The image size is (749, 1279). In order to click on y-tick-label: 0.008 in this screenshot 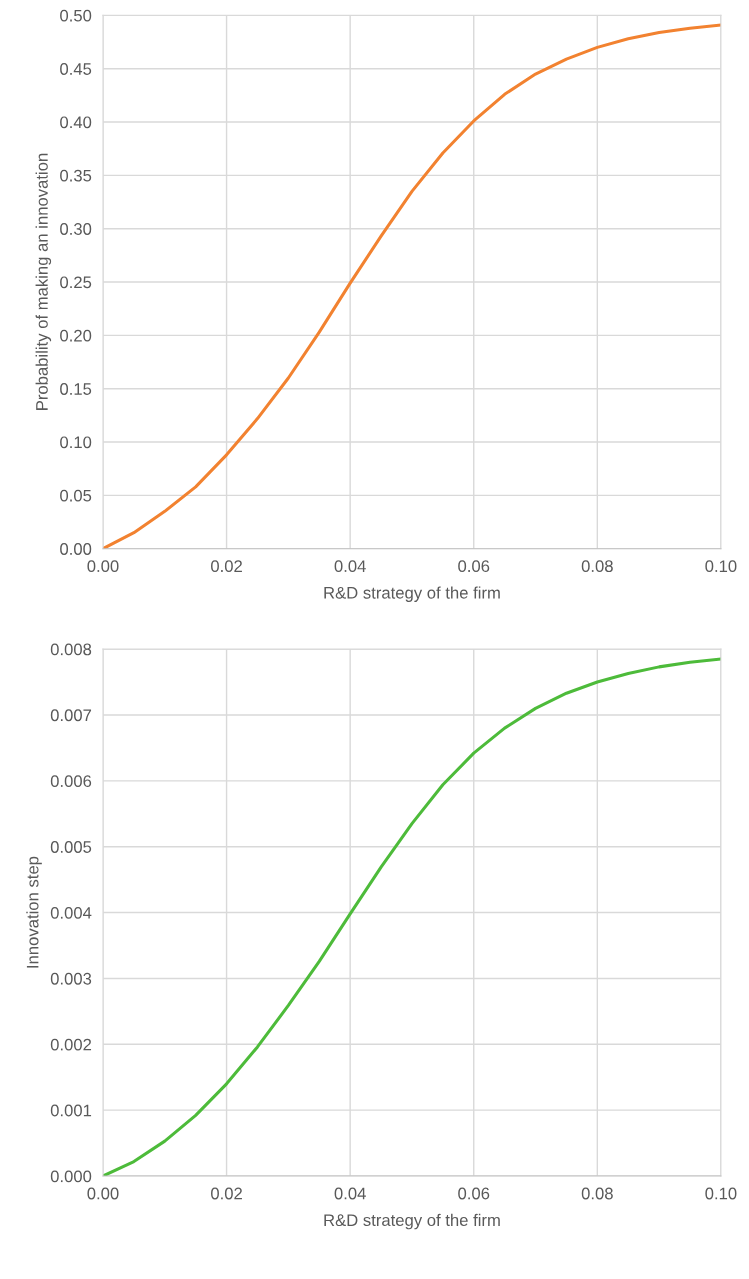, I will do `click(71, 649)`.